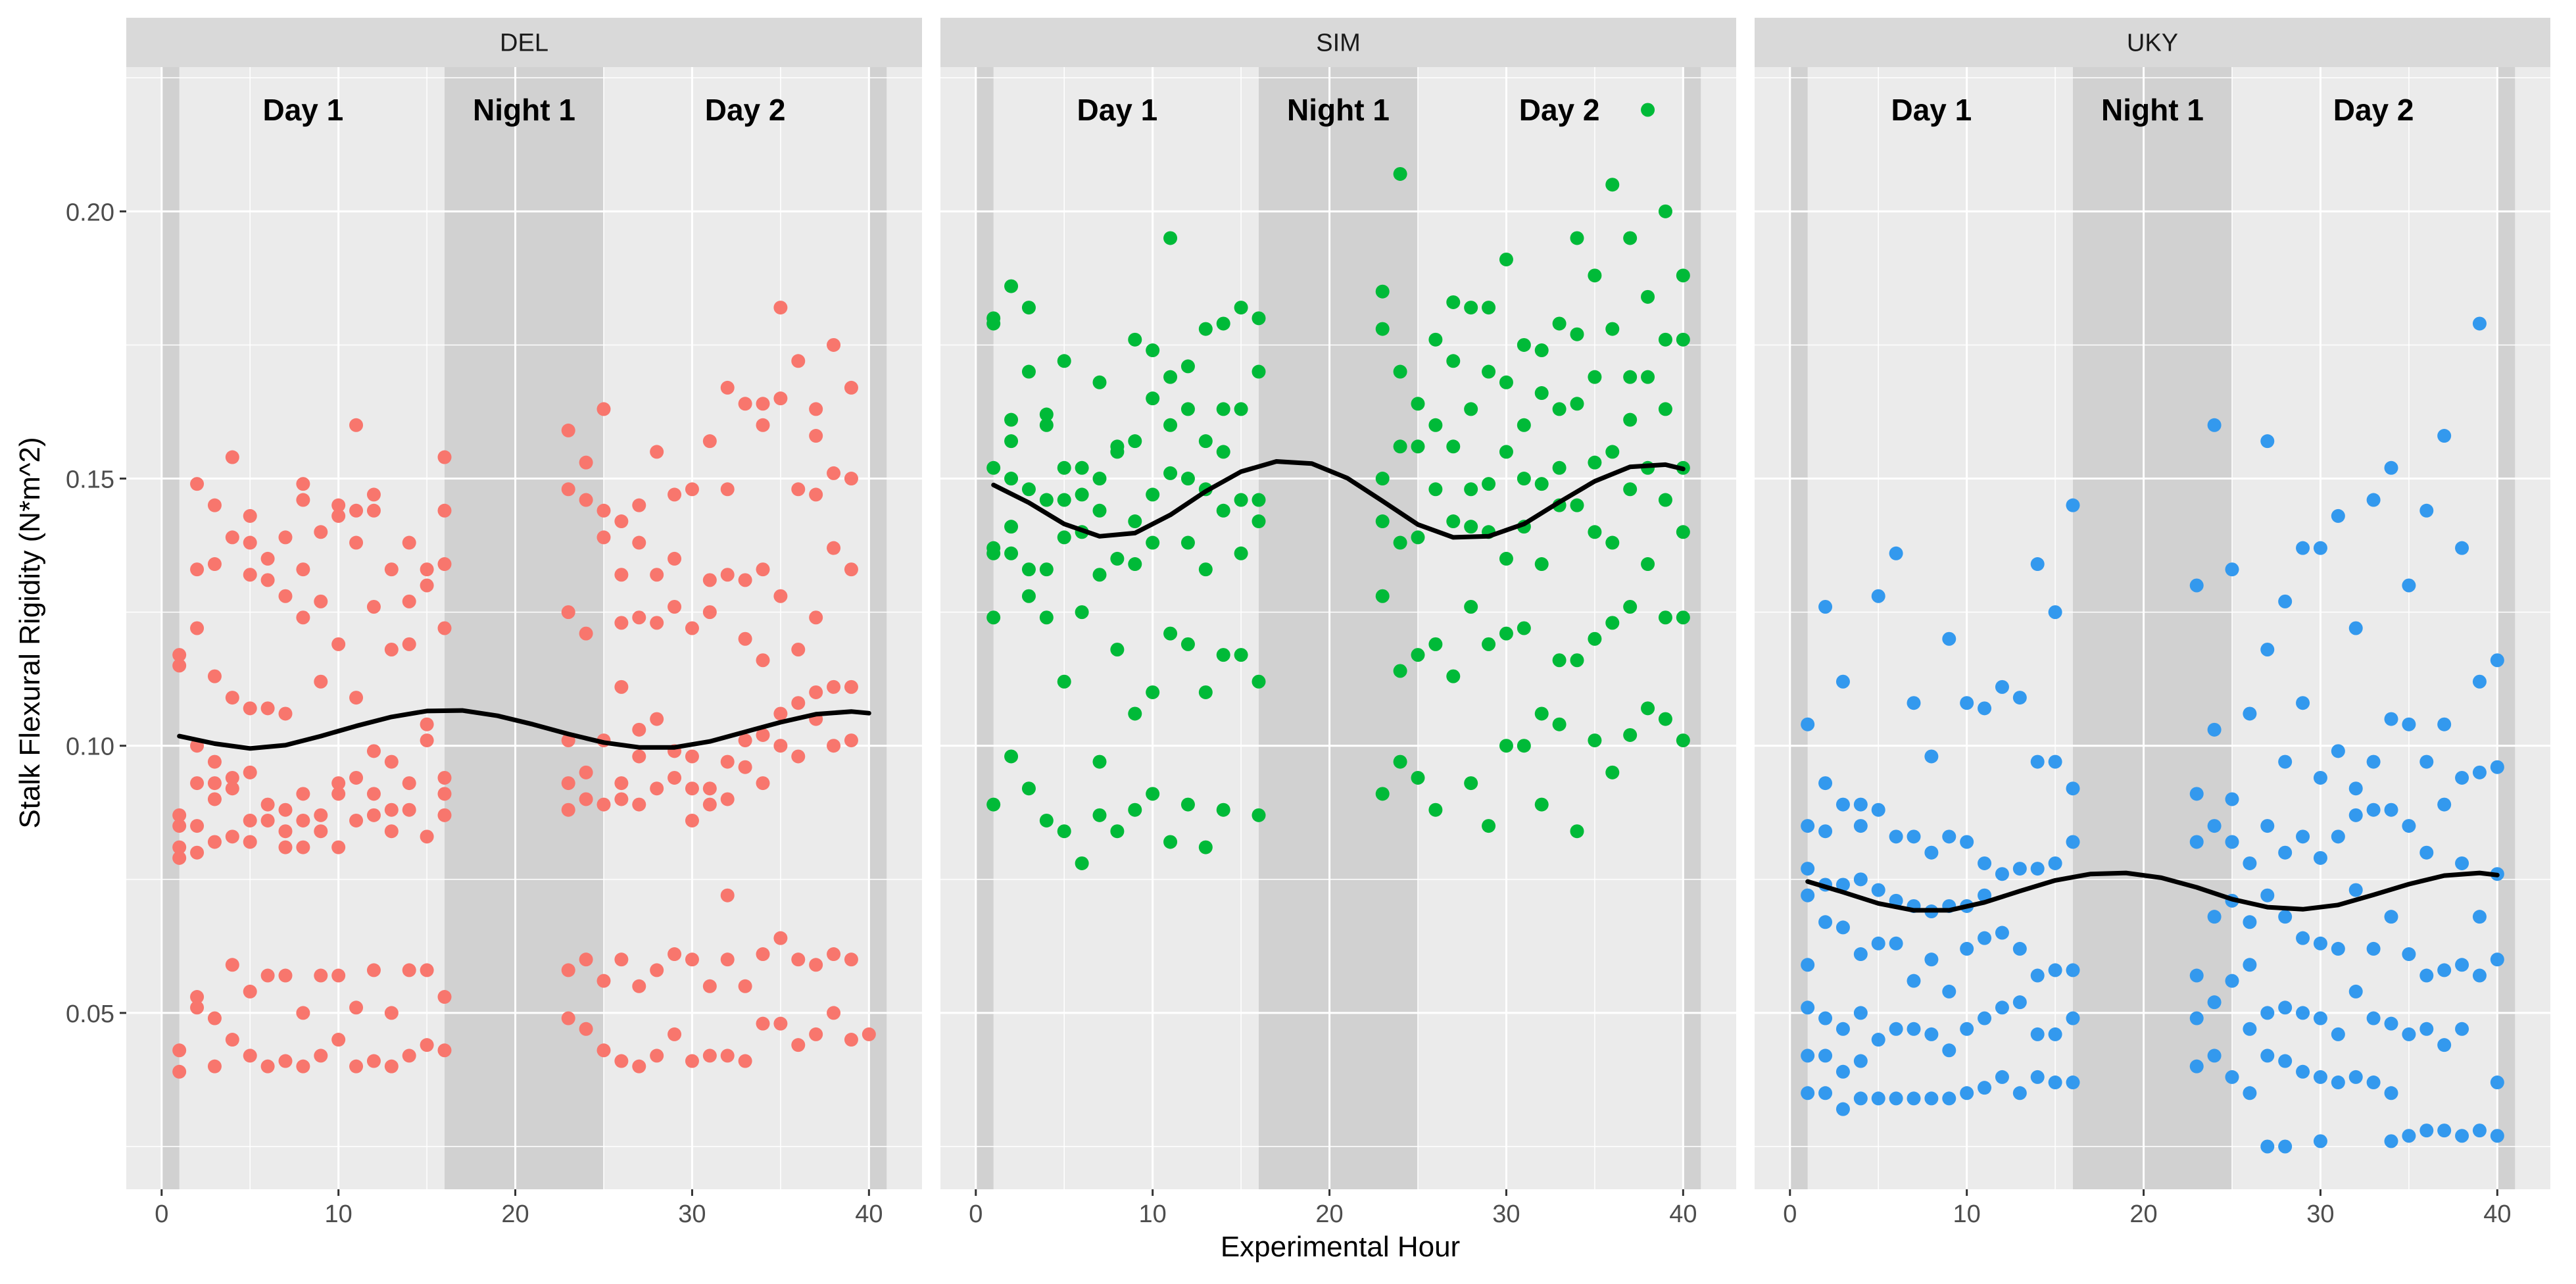 The height and width of the screenshot is (1284, 2576). Describe the element at coordinates (339, 1214) in the screenshot. I see `x-tick-label: 10` at that location.